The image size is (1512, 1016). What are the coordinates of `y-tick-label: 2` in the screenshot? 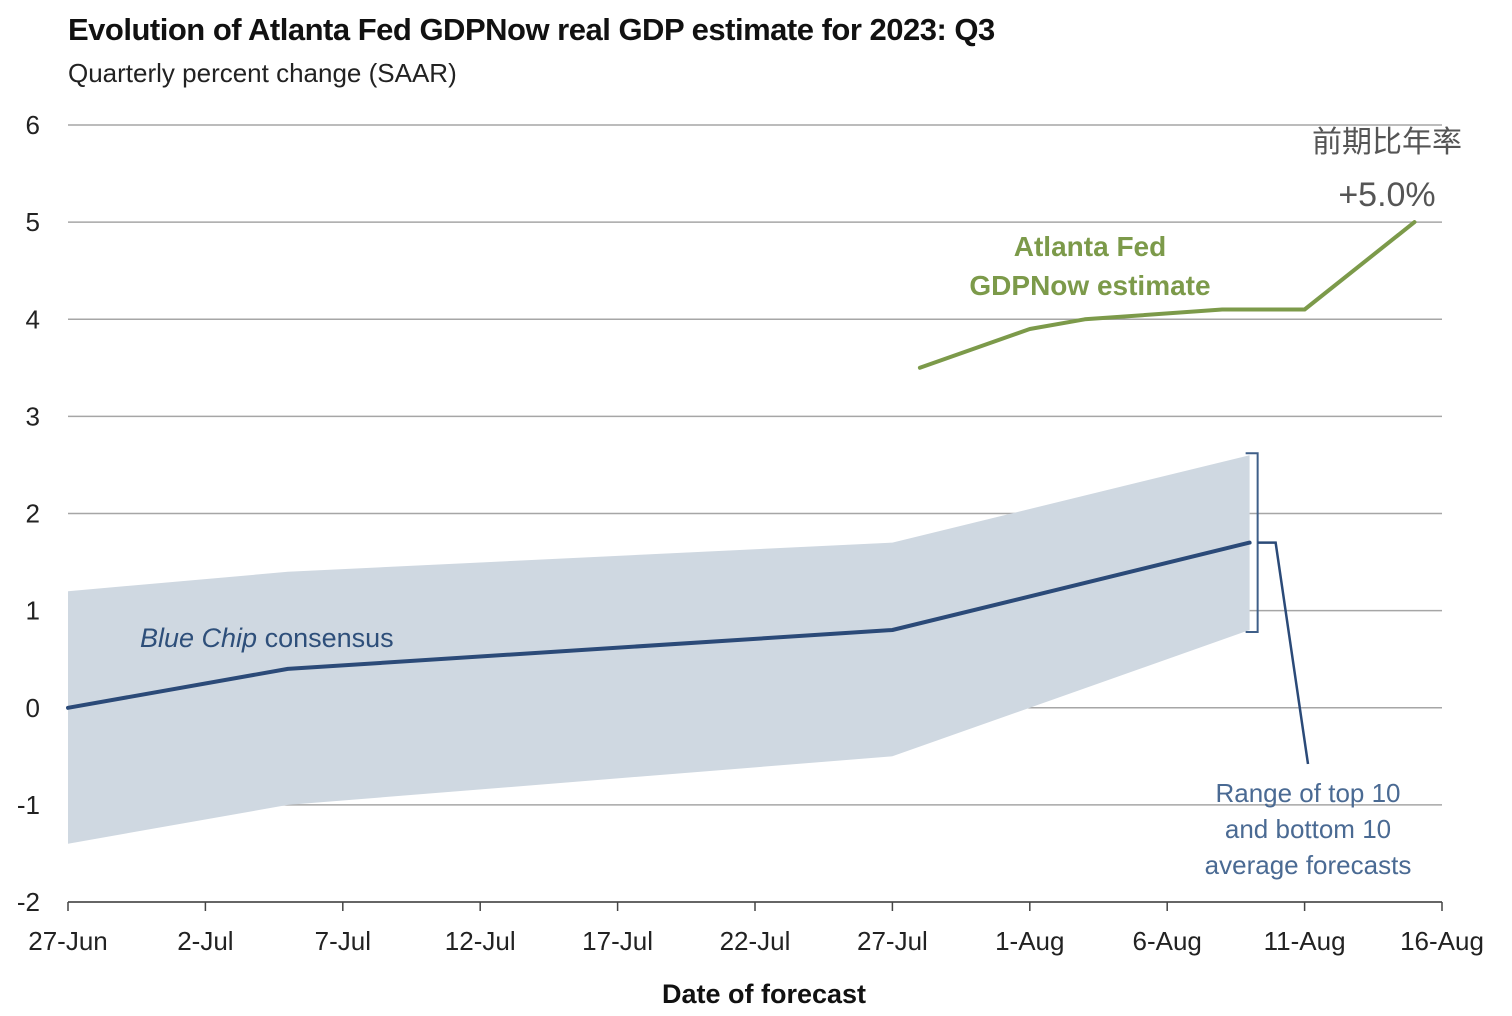 It's located at (33, 514).